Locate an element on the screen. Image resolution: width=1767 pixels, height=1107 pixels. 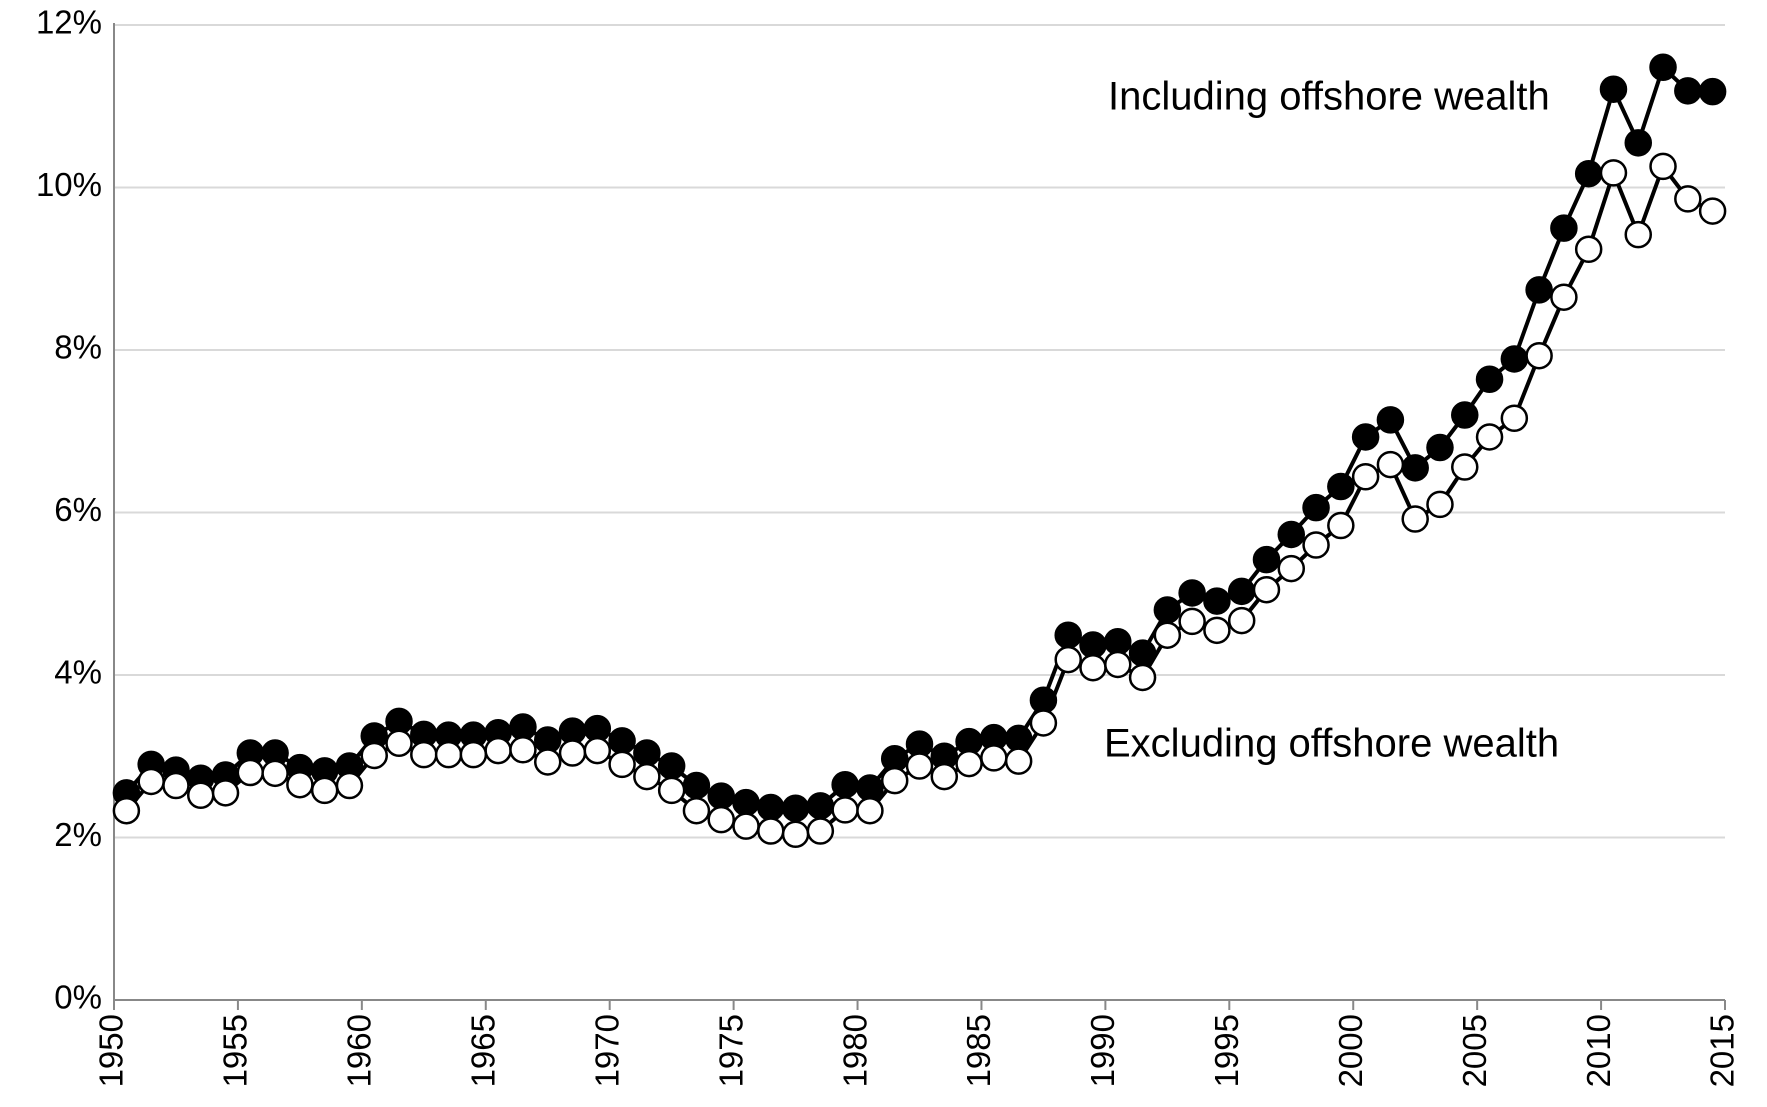
x-tick-label: 1985 is located at coordinates (978, 1050).